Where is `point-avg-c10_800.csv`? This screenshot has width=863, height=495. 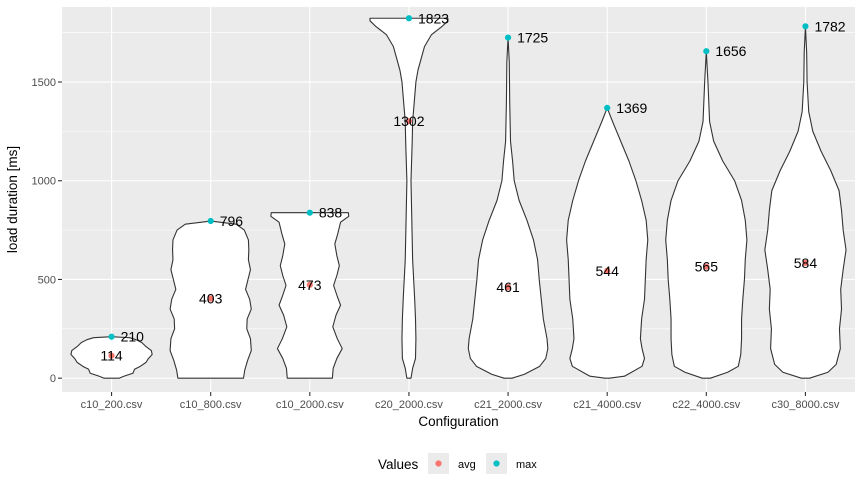
point-avg-c10_800.csv is located at coordinates (210, 298).